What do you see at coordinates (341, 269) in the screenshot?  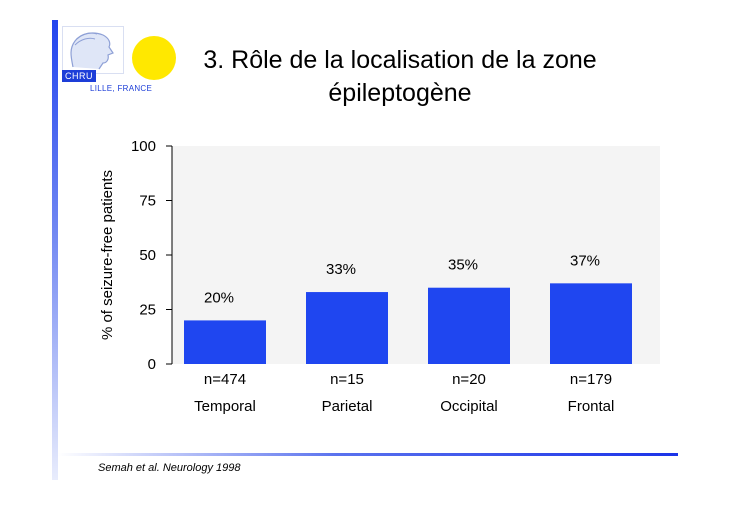 I see `bar-value-label-parietal: 33%` at bounding box center [341, 269].